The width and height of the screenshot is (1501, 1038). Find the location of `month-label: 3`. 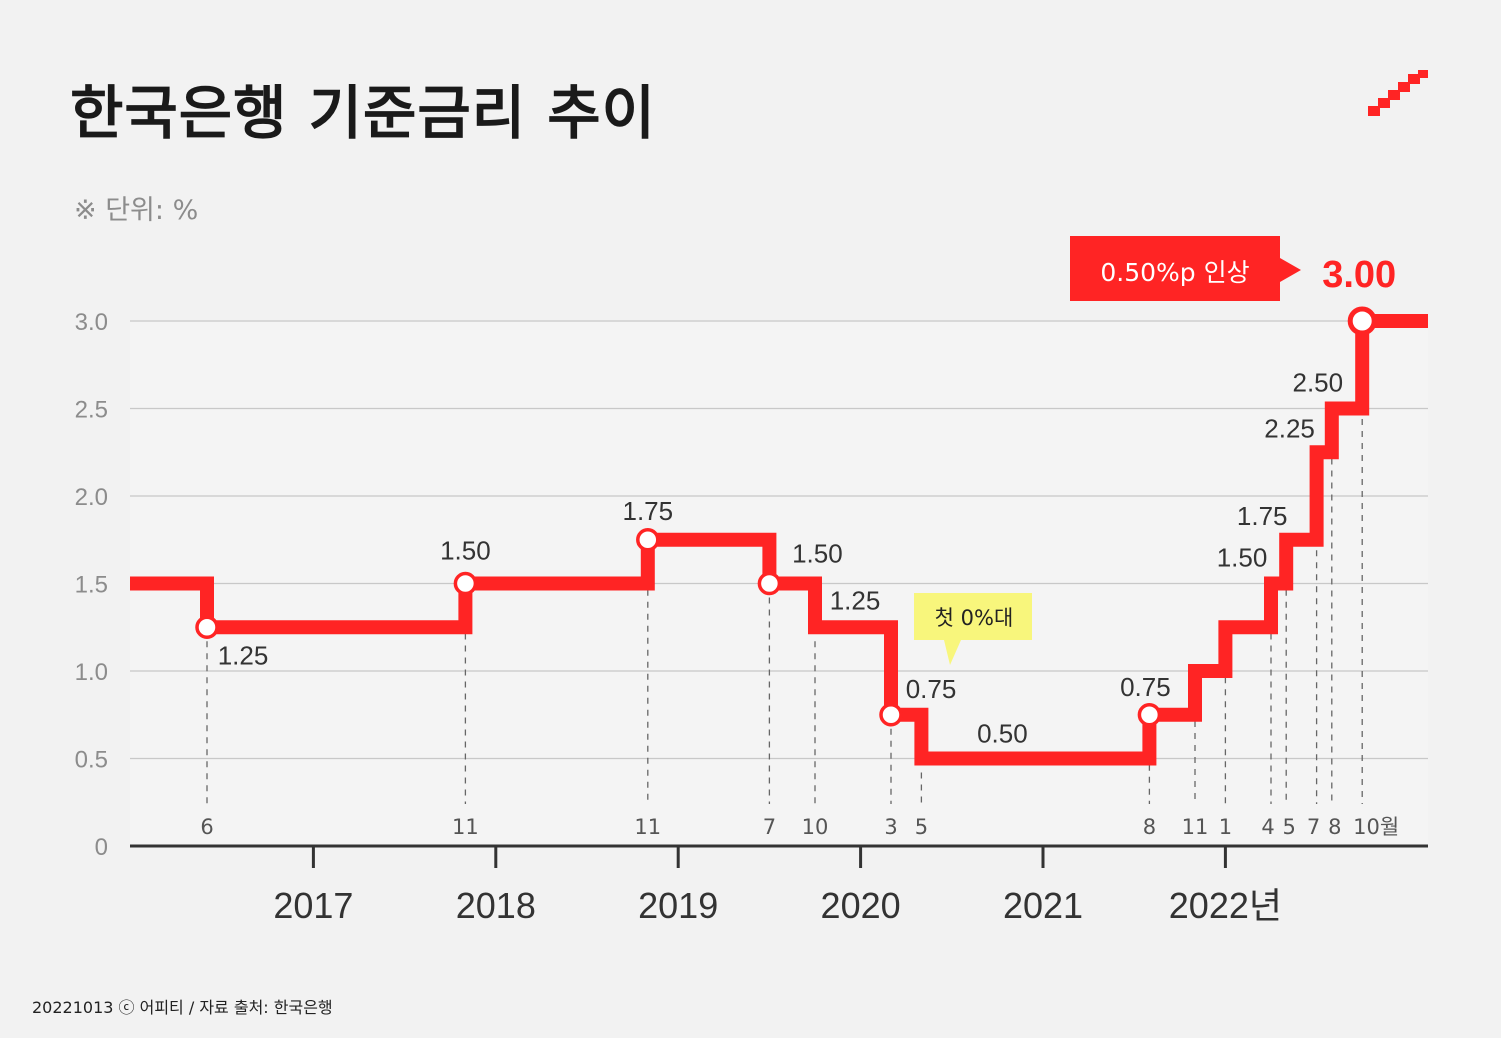

month-label: 3 is located at coordinates (890, 827).